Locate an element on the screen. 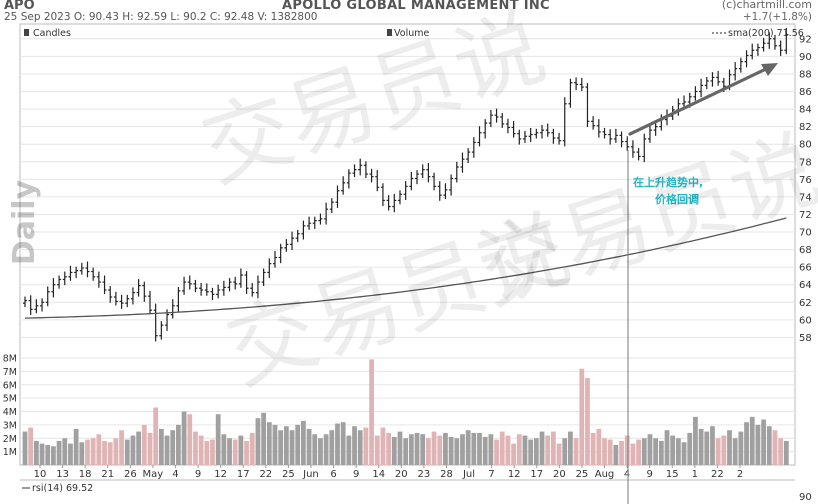  price-tick-label: 86 is located at coordinates (805, 92).